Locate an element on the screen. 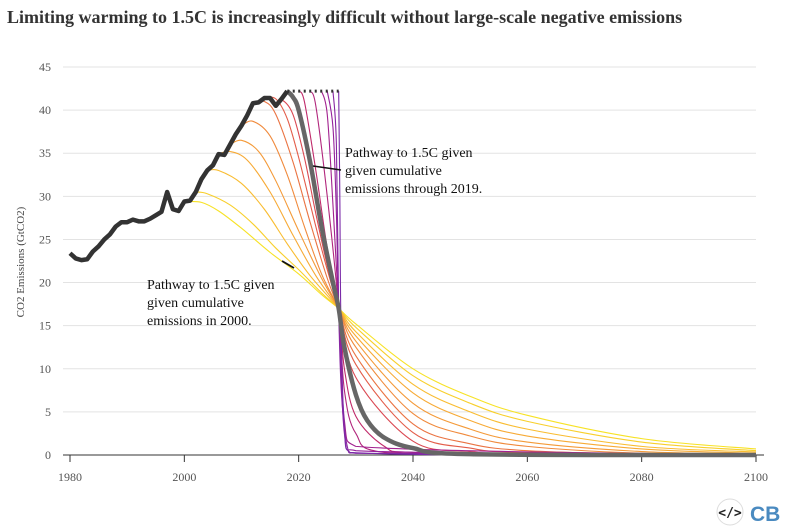  x-axis-ticks: 1980 2000 2020 2040 2060 2080 2100 is located at coordinates (413, 469).